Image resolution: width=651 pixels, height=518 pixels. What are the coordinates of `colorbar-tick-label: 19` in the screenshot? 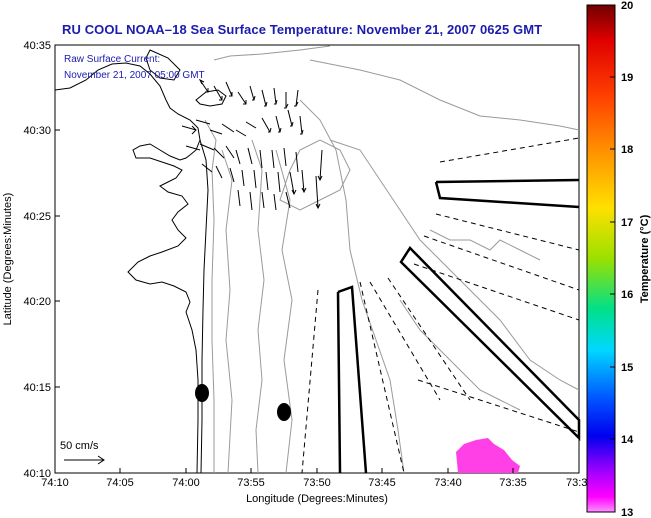 It's located at (627, 78).